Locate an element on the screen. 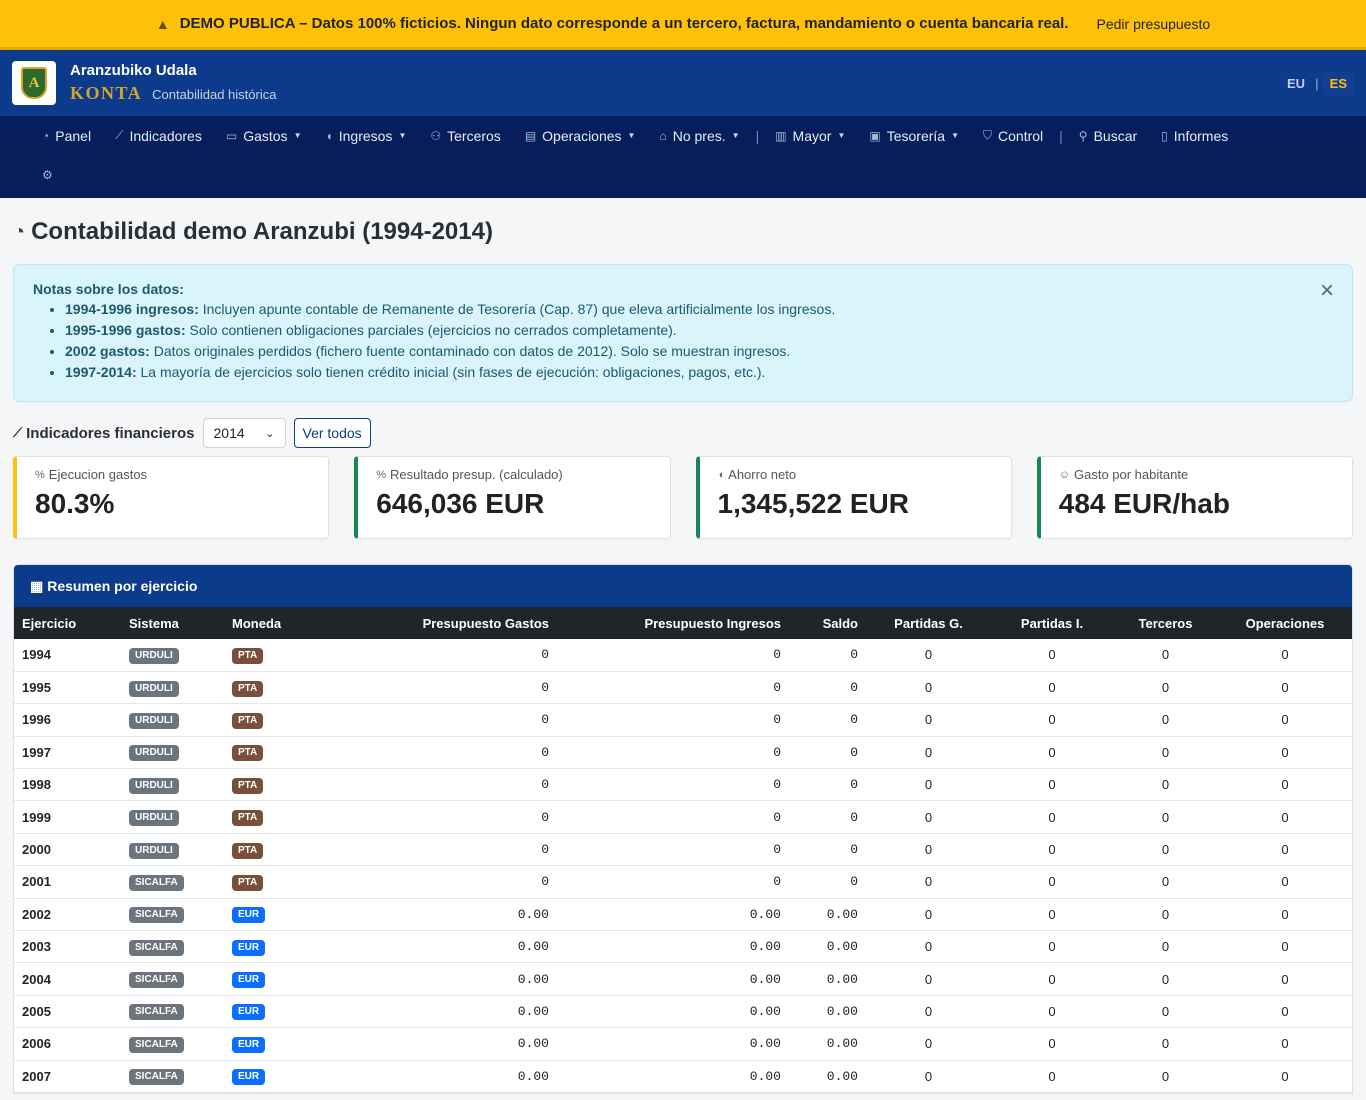 Image resolution: width=1366 pixels, height=1100 pixels. ver-todos-button: Ver todos is located at coordinates (332, 433).